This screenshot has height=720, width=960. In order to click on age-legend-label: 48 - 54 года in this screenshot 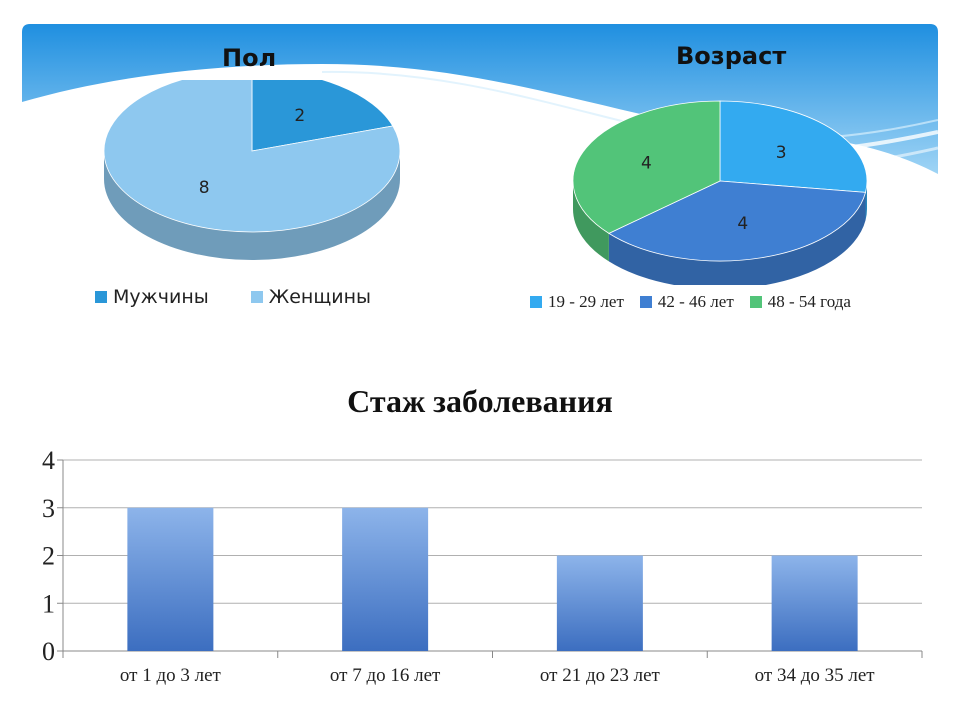, I will do `click(809, 301)`.